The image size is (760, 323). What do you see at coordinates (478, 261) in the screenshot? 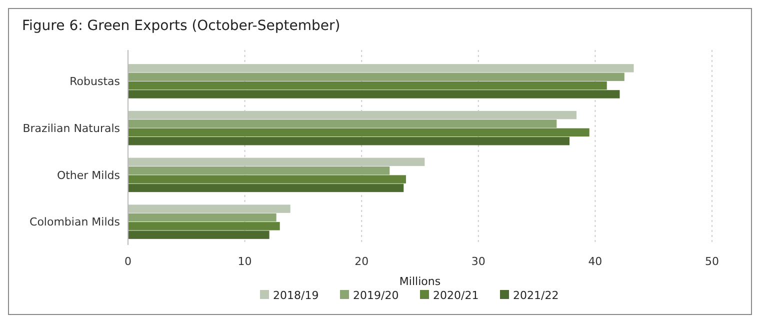
I see `x-tick-label: 30` at bounding box center [478, 261].